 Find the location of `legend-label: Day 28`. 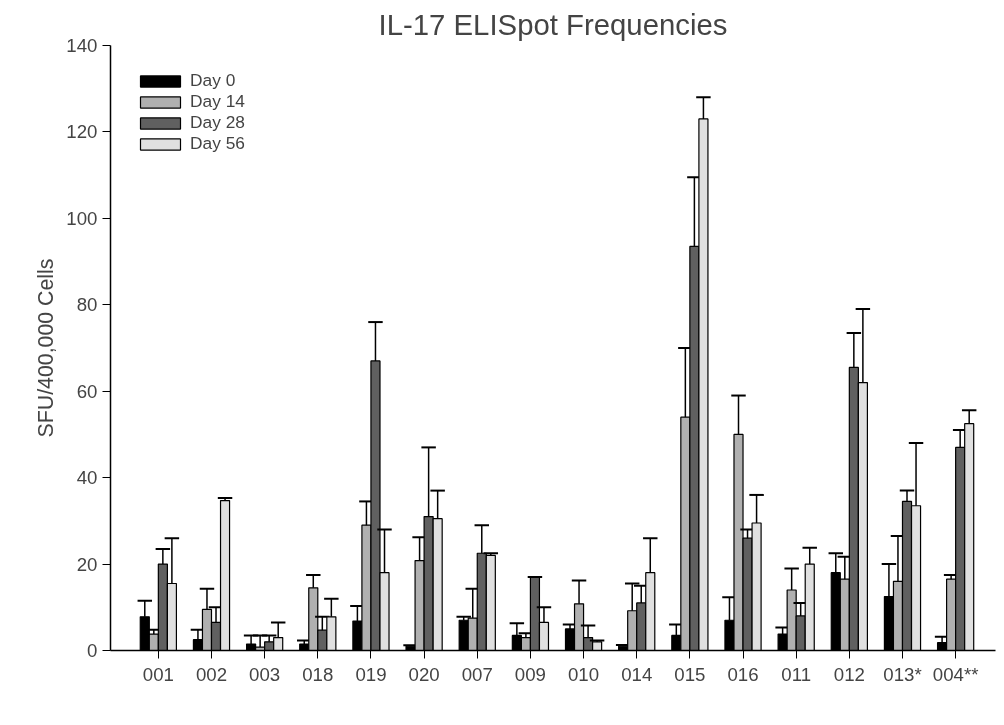

legend-label: Day 28 is located at coordinates (217, 122).